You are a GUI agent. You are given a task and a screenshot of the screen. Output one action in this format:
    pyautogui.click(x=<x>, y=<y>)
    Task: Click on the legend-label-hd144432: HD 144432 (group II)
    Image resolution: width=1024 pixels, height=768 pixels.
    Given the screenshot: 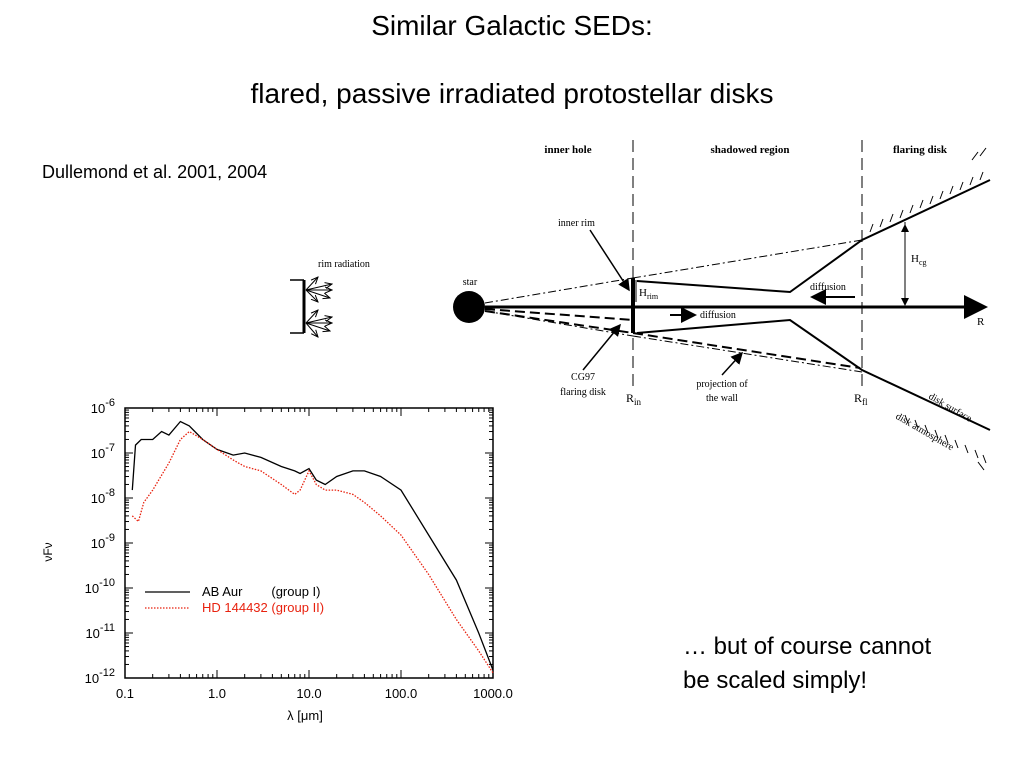 What is the action you would take?
    pyautogui.click(x=263, y=607)
    